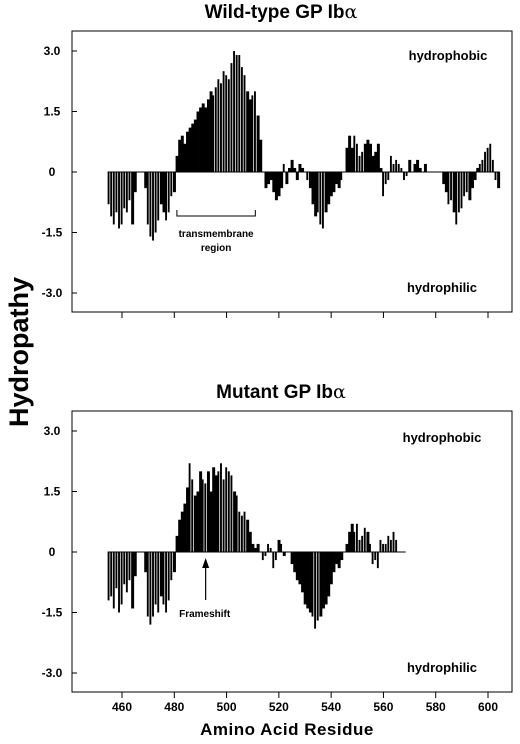 The width and height of the screenshot is (520, 744). I want to click on x-tick-label: 520, so click(279, 707).